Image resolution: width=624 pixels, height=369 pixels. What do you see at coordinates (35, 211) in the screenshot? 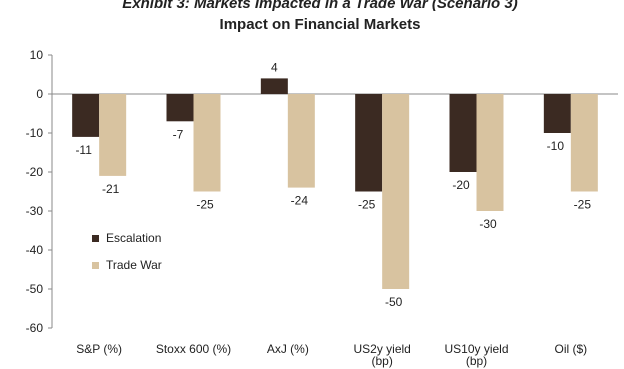
I see `y-tick-label: -30` at bounding box center [35, 211].